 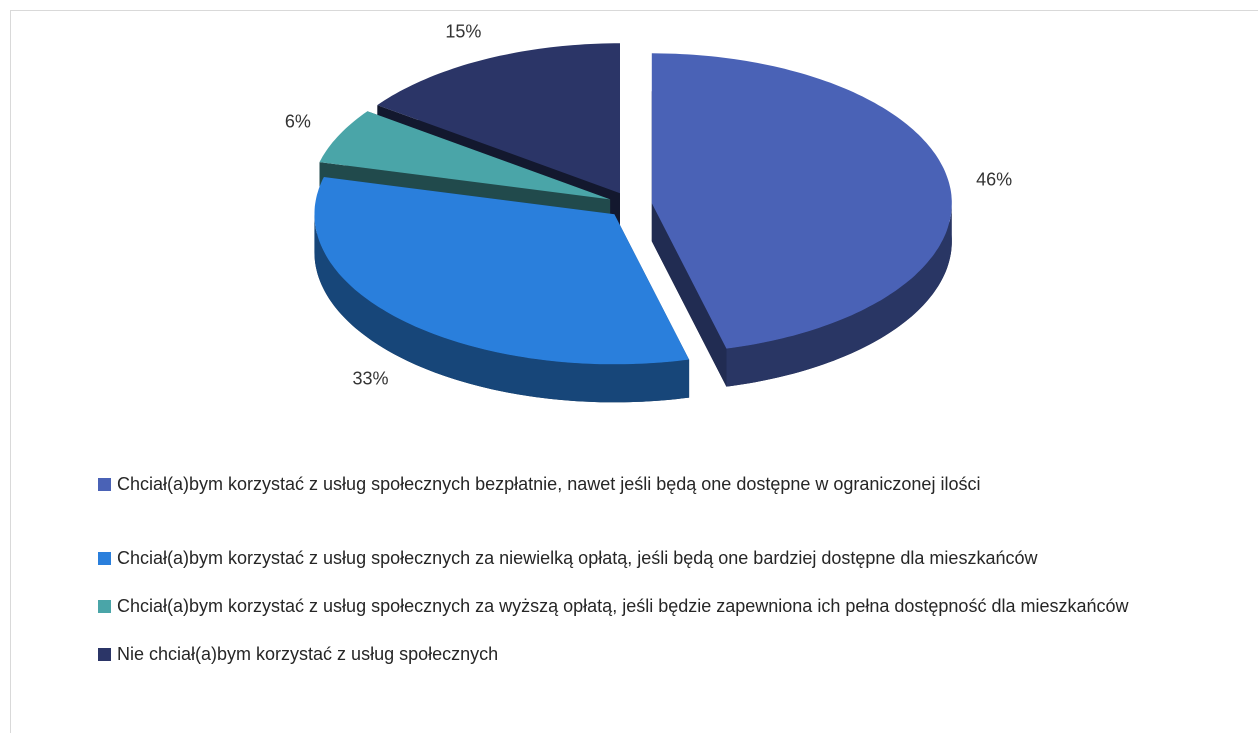 What do you see at coordinates (298, 121) in the screenshot?
I see `data-label: 6%` at bounding box center [298, 121].